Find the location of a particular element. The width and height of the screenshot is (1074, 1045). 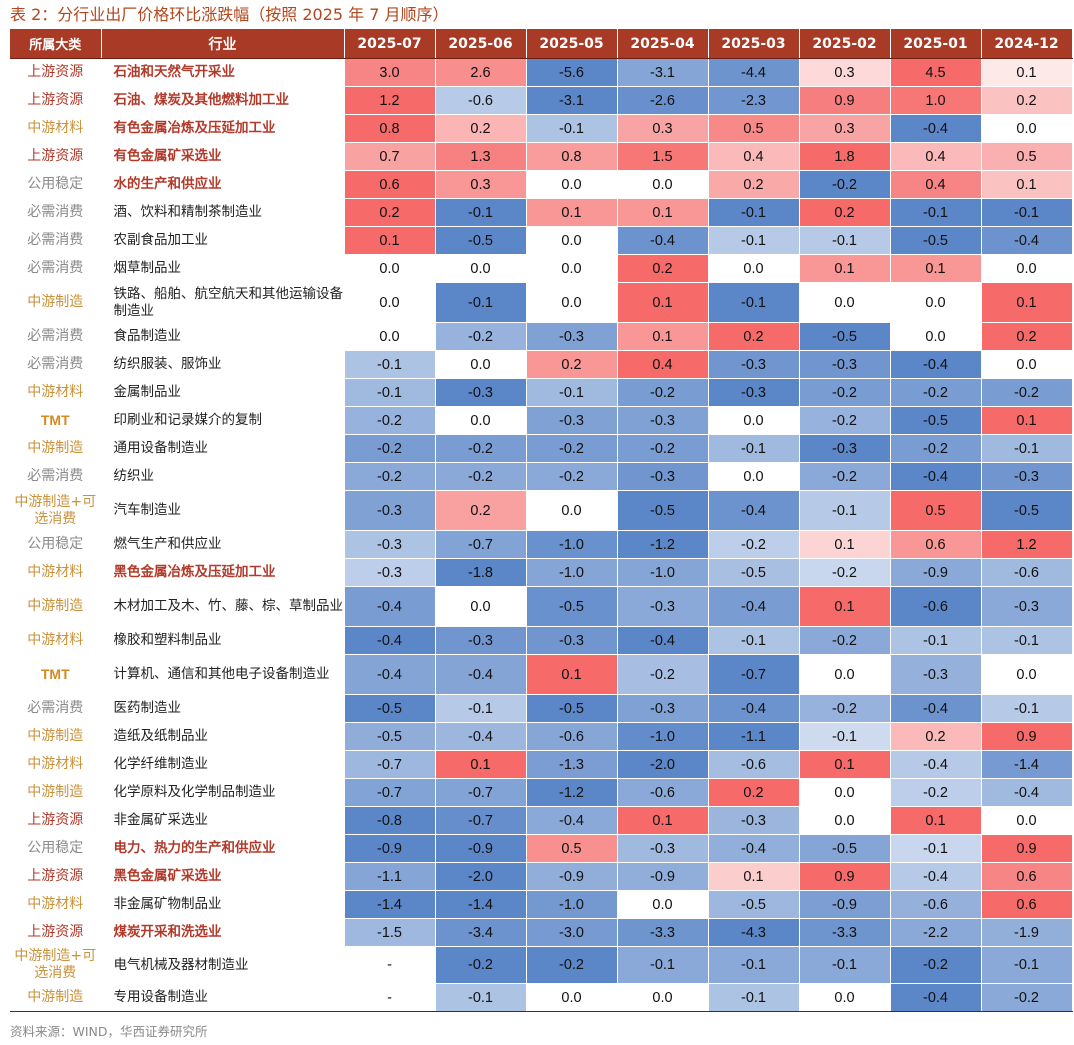

month-column-header: 2025-03 is located at coordinates (754, 44).